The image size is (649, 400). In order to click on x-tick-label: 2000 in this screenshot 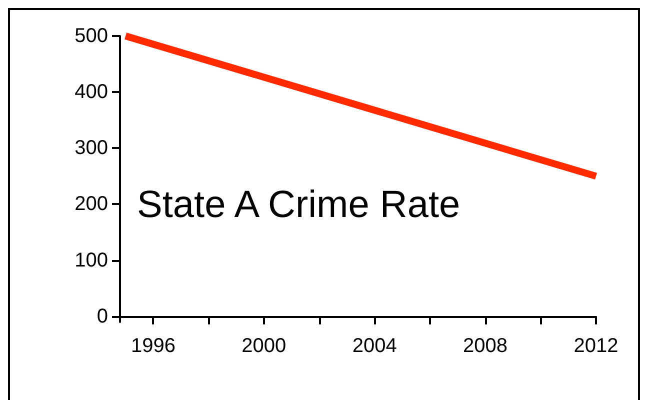, I will do `click(264, 346)`.